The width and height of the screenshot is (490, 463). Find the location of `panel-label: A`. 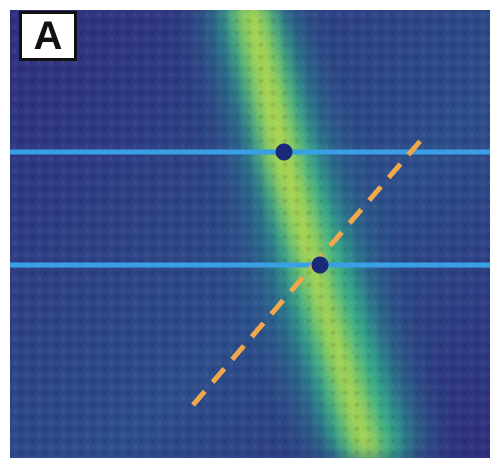

panel-label: A is located at coordinates (48, 36).